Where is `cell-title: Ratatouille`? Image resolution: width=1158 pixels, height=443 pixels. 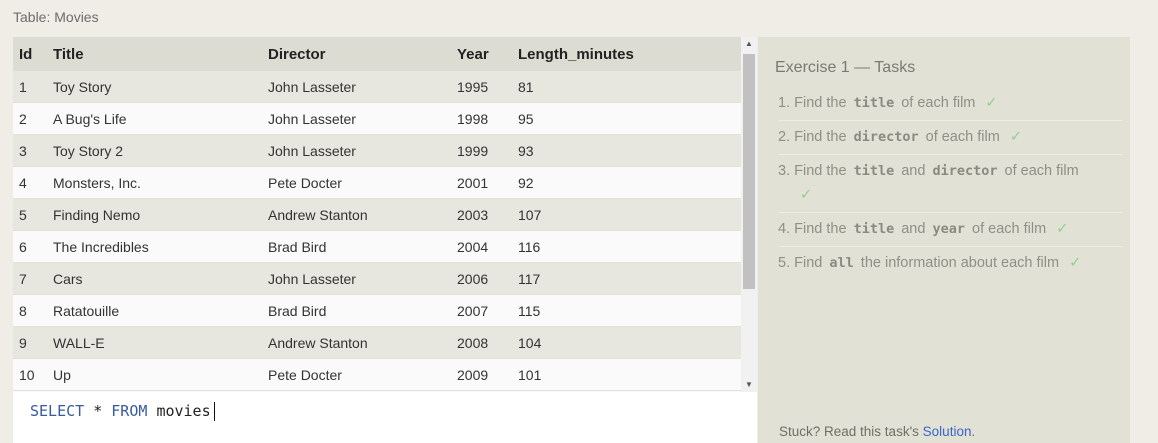 cell-title: Ratatouille is located at coordinates (154, 310).